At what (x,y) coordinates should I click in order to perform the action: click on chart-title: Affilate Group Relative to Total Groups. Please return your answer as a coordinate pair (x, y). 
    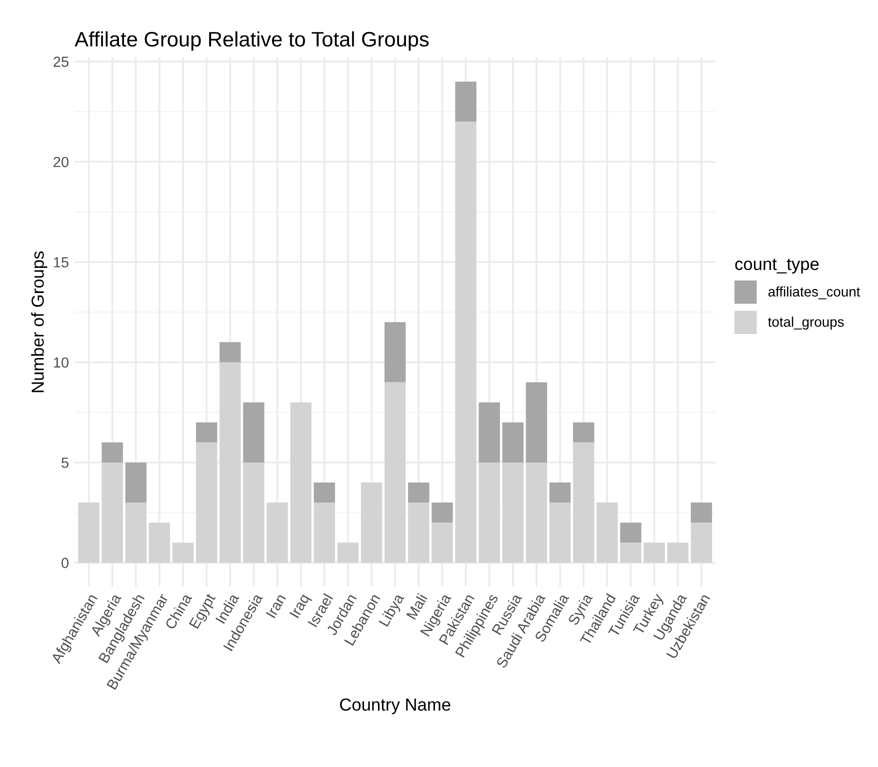
    Looking at the image, I should click on (251, 41).